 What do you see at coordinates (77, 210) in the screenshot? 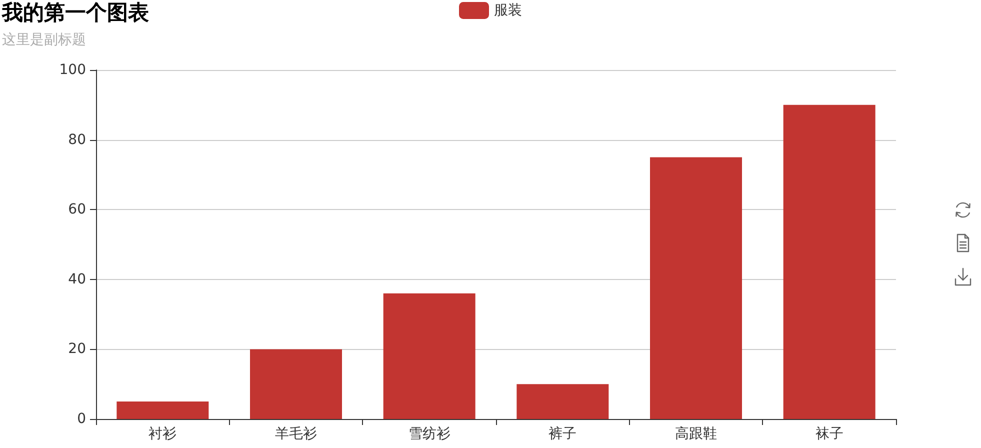
I see `y-tick-label: 60` at bounding box center [77, 210].